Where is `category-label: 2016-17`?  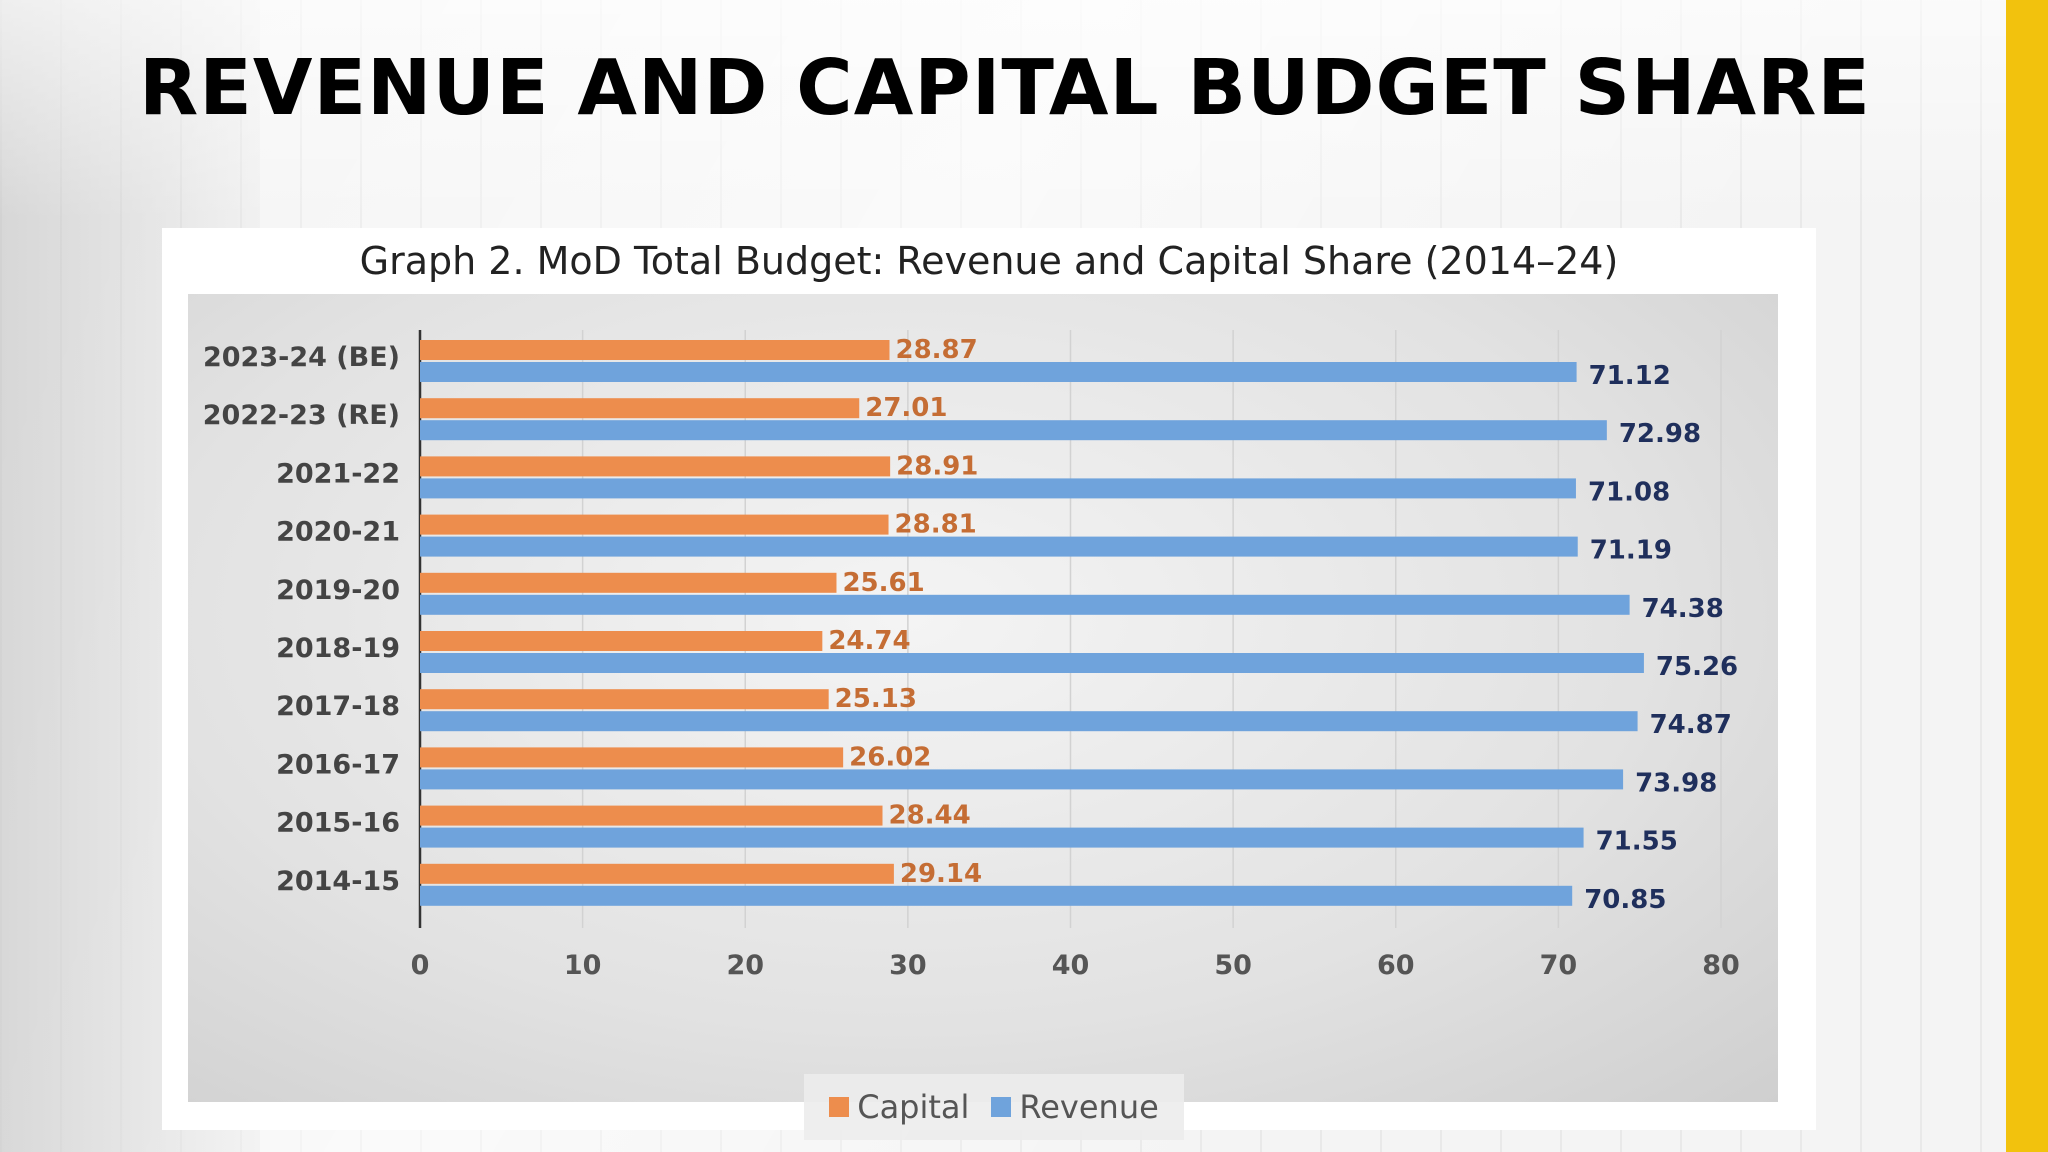 category-label: 2016-17 is located at coordinates (338, 764).